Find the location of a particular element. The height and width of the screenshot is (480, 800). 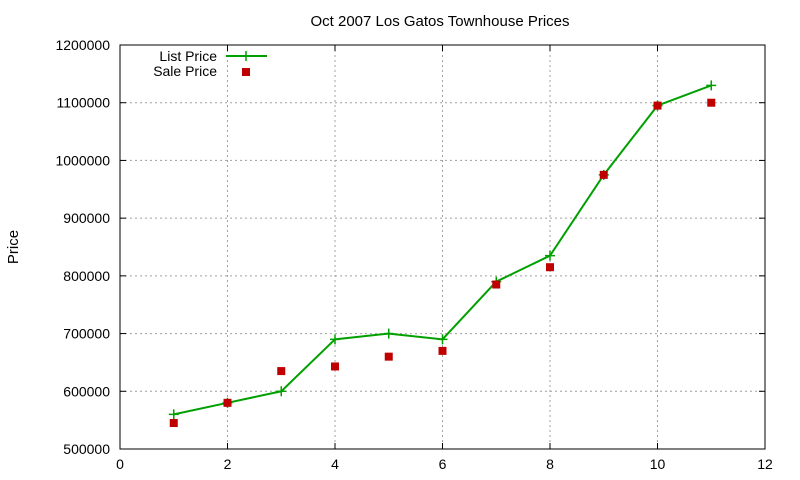

y-tick-label: 900000 is located at coordinates (86, 218).